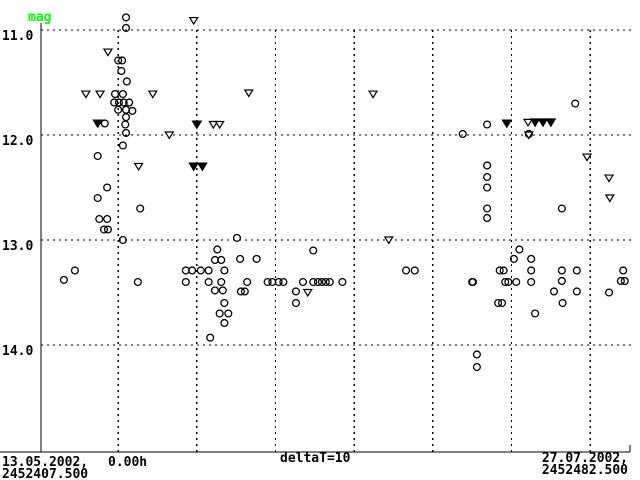  I want to click on y-tick-label-11: 11.0, so click(17, 36).